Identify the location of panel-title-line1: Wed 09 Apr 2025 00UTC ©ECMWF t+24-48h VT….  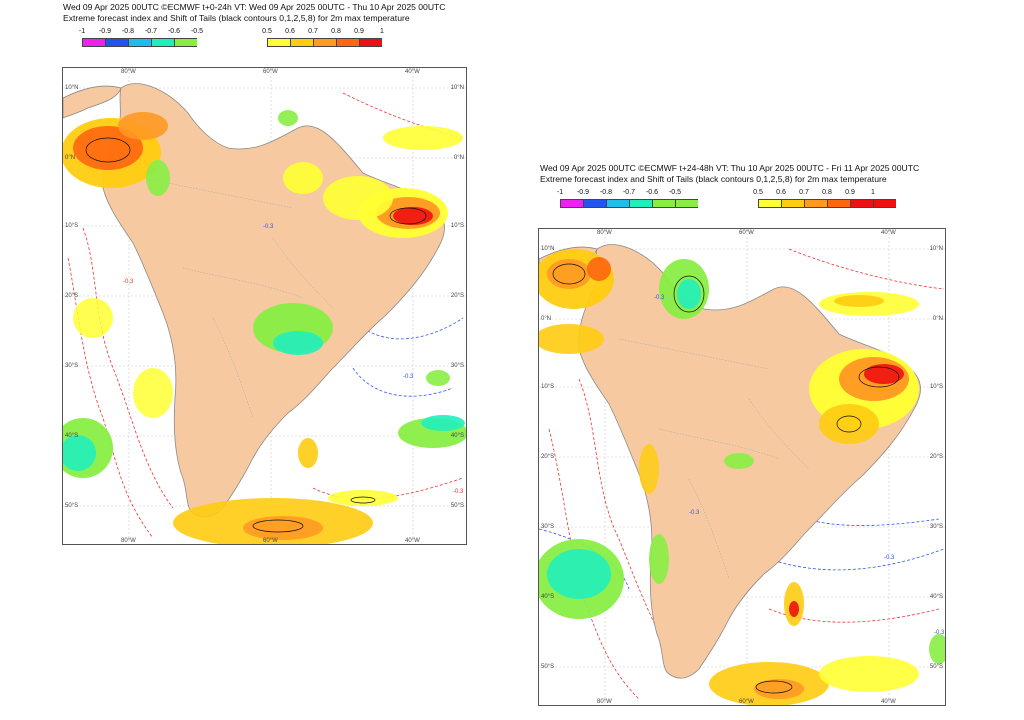
(730, 168).